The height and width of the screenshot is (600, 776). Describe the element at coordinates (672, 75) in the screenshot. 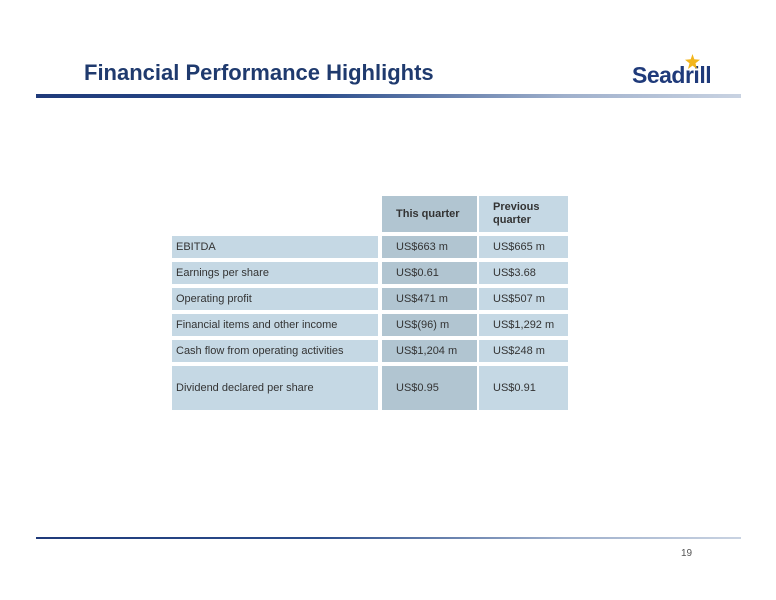

I see `logo-wordmark: Seadrill` at that location.